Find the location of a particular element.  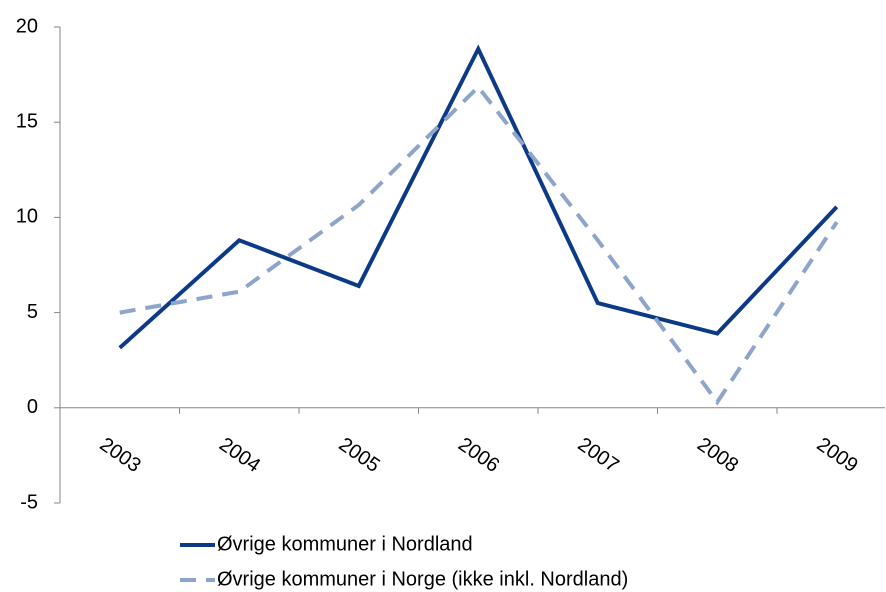

y-tick-label: 15 is located at coordinates (27, 121).